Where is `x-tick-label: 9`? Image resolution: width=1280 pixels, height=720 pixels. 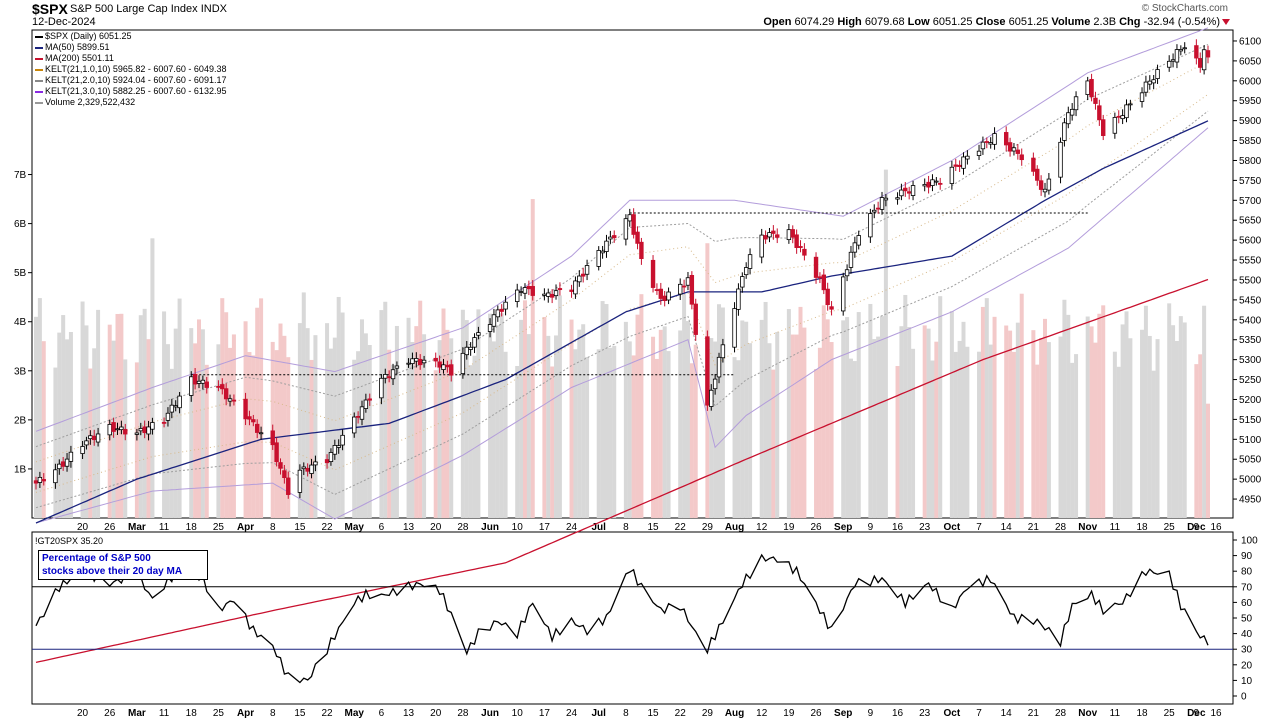
x-tick-label: 9 is located at coordinates (1197, 527).